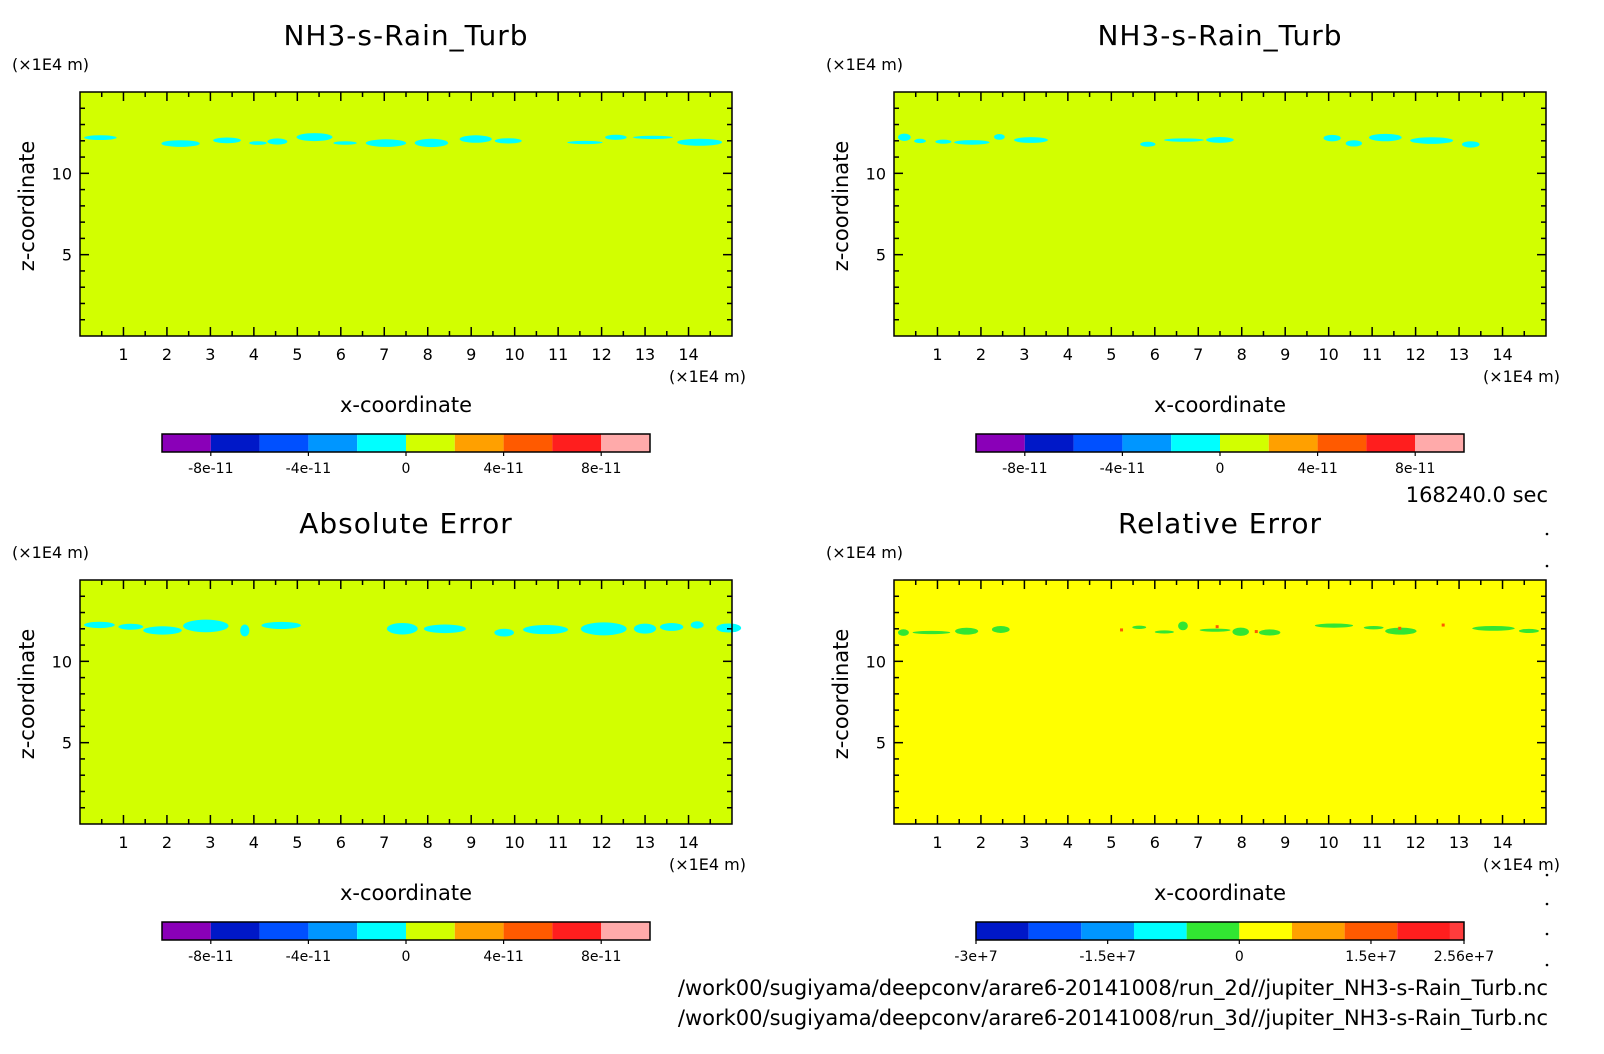 The width and height of the screenshot is (1604, 1054). I want to click on x-tick-label: 3, so click(1024, 842).